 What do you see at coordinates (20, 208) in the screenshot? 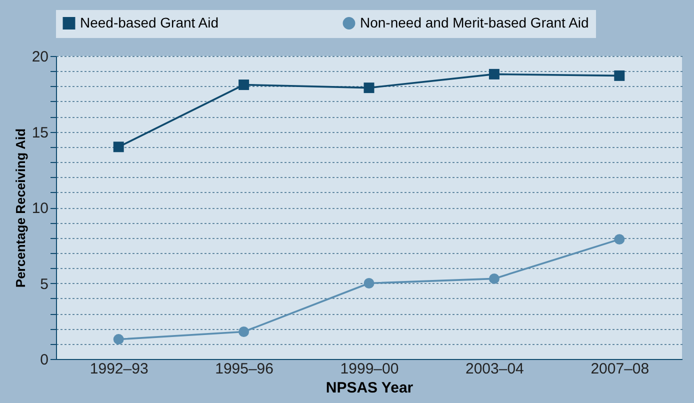
I see `y-axis-title: Percentage Receiving Aid` at bounding box center [20, 208].